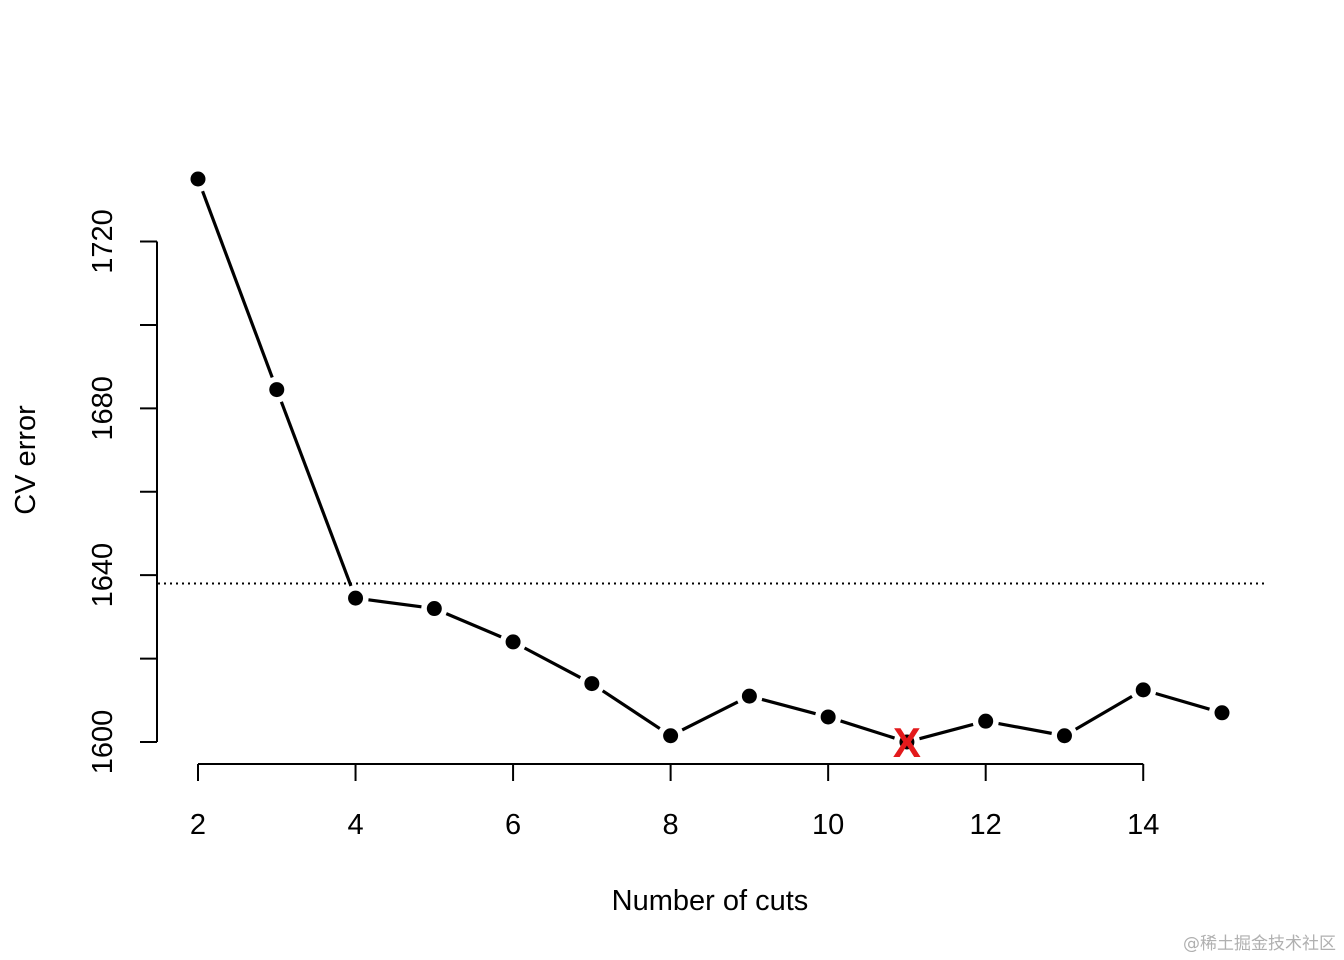 The height and width of the screenshot is (960, 1344). What do you see at coordinates (103, 575) in the screenshot?
I see `y-tick-label-1640: 1640` at bounding box center [103, 575].